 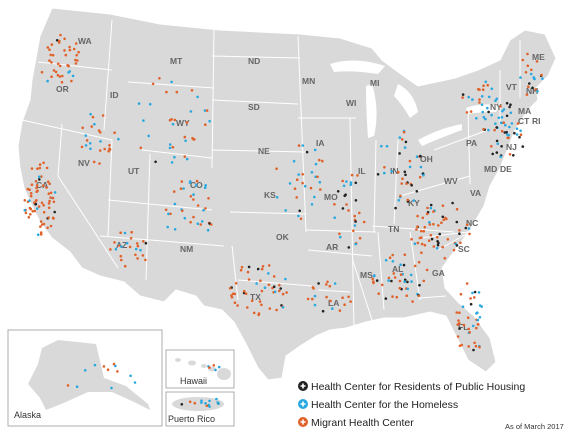 I want to click on state-label: KY, so click(x=414, y=203).